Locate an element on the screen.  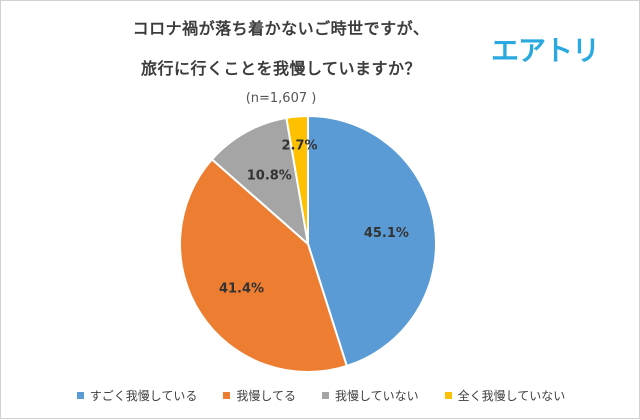
legend-item-2: 我慢してる is located at coordinates (259, 395).